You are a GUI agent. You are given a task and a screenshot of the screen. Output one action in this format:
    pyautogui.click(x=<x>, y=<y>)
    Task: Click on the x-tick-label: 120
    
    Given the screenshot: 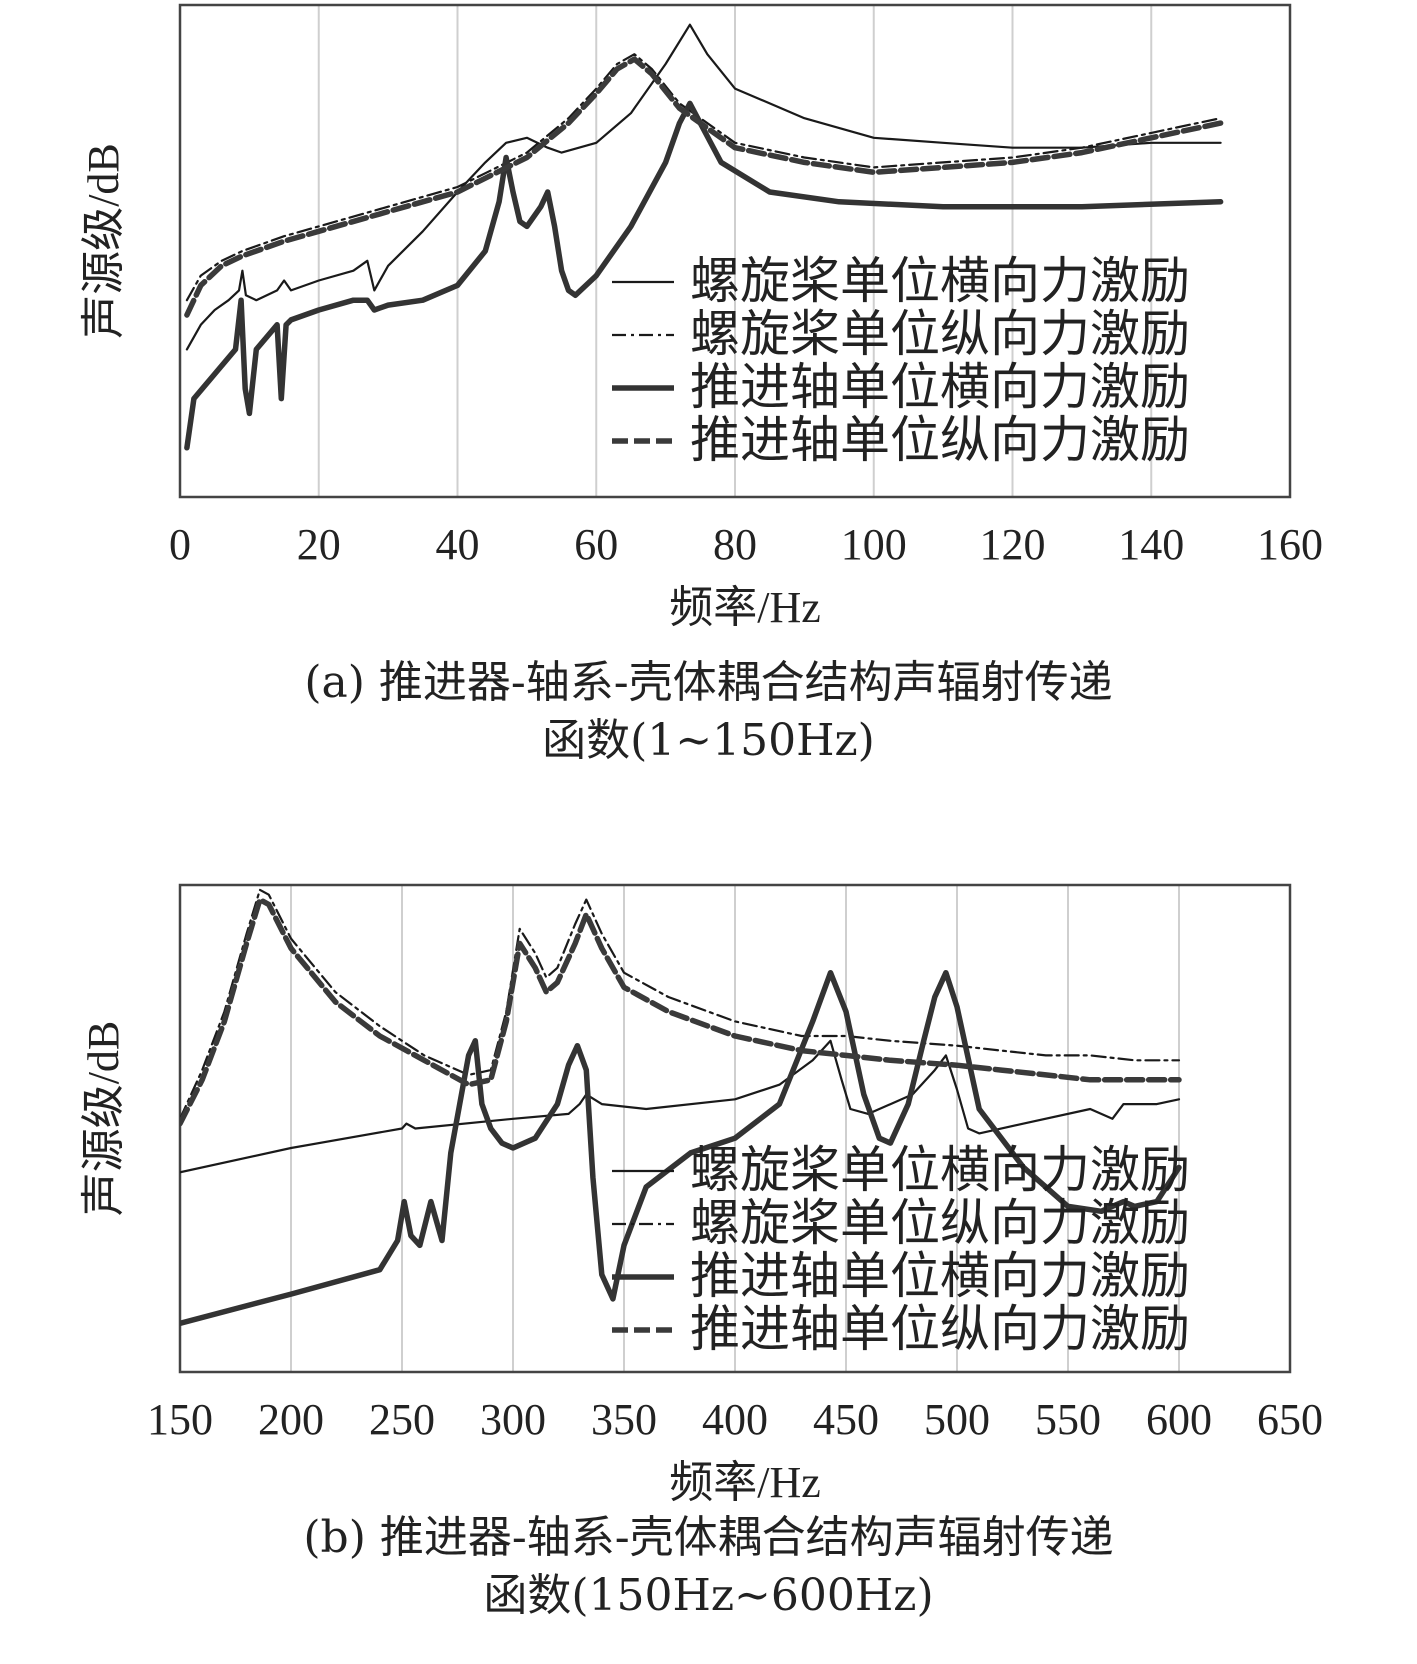 What is the action you would take?
    pyautogui.click(x=1013, y=544)
    